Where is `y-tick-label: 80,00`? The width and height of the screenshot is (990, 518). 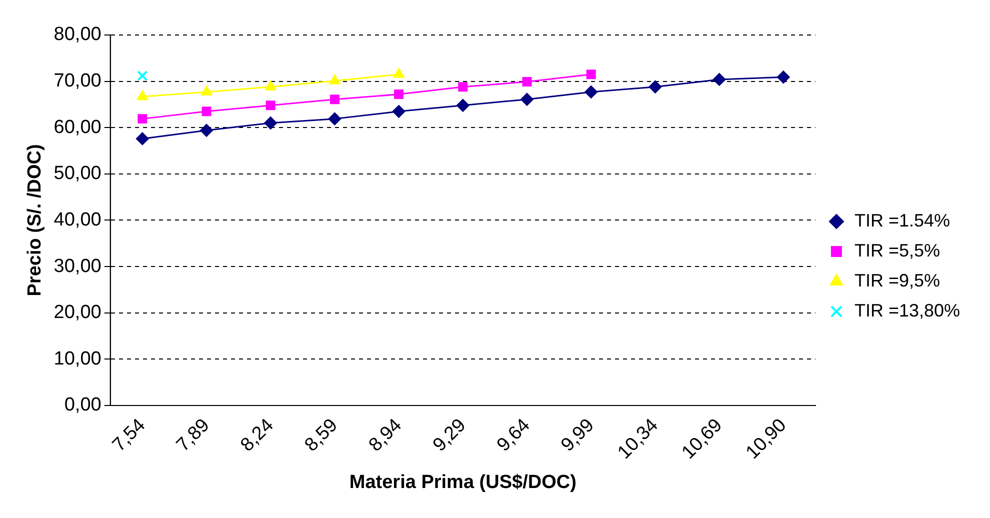 y-tick-label: 80,00 is located at coordinates (78, 35).